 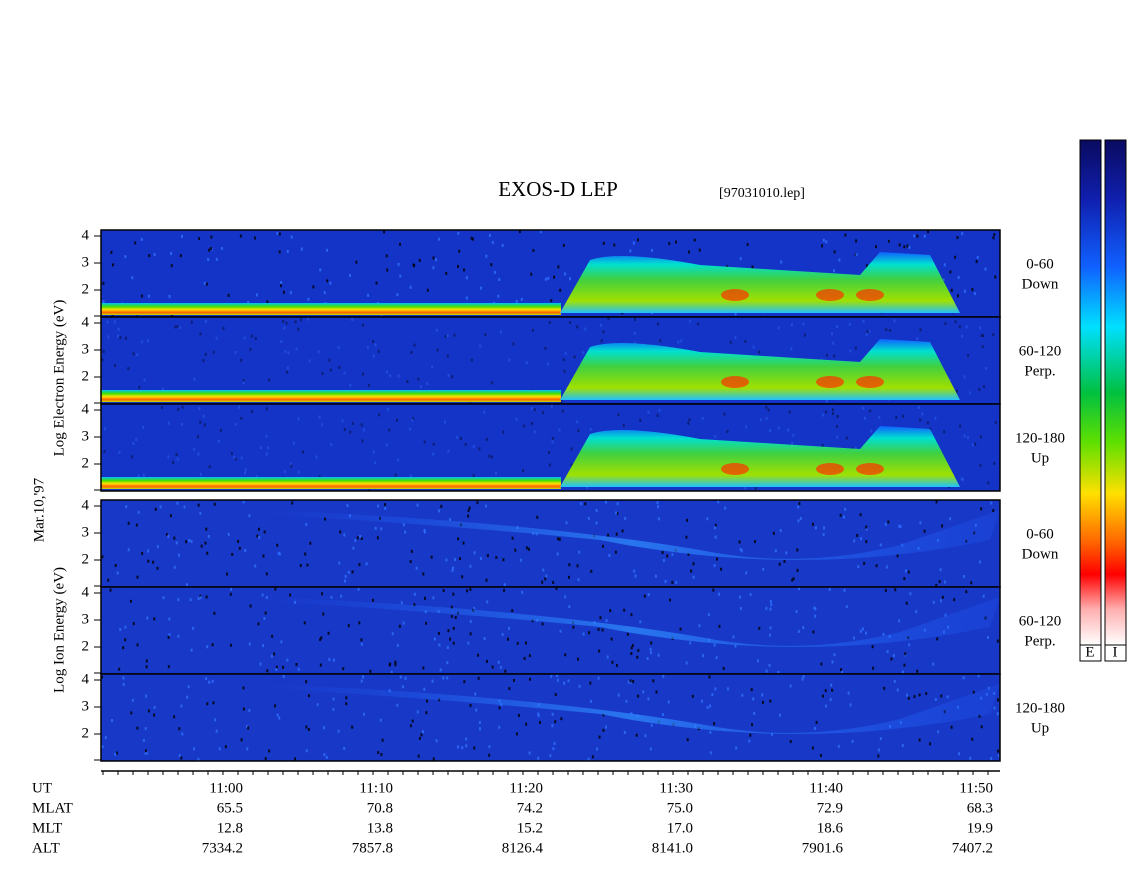 I want to click on y-tick-label: 2, so click(x=86, y=646).